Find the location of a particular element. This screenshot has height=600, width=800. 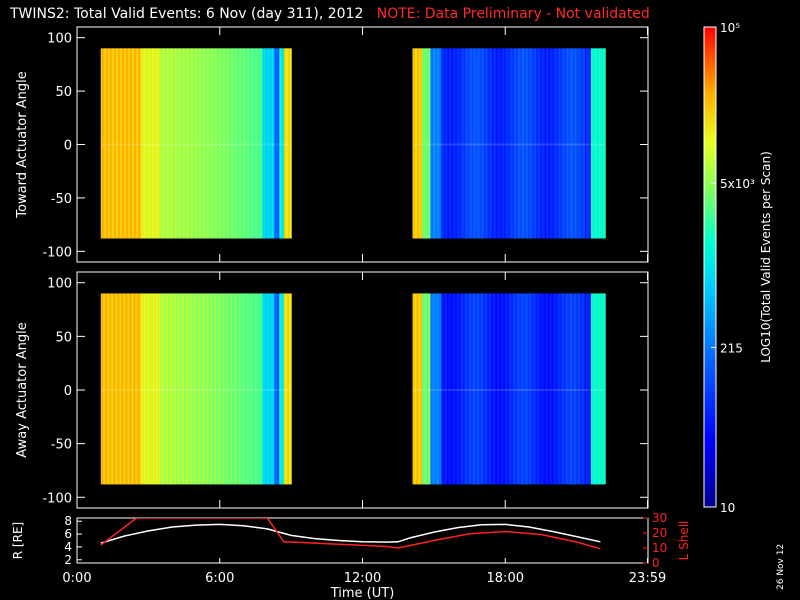

colorbar-tick-label: 5x10³ is located at coordinates (737, 184).